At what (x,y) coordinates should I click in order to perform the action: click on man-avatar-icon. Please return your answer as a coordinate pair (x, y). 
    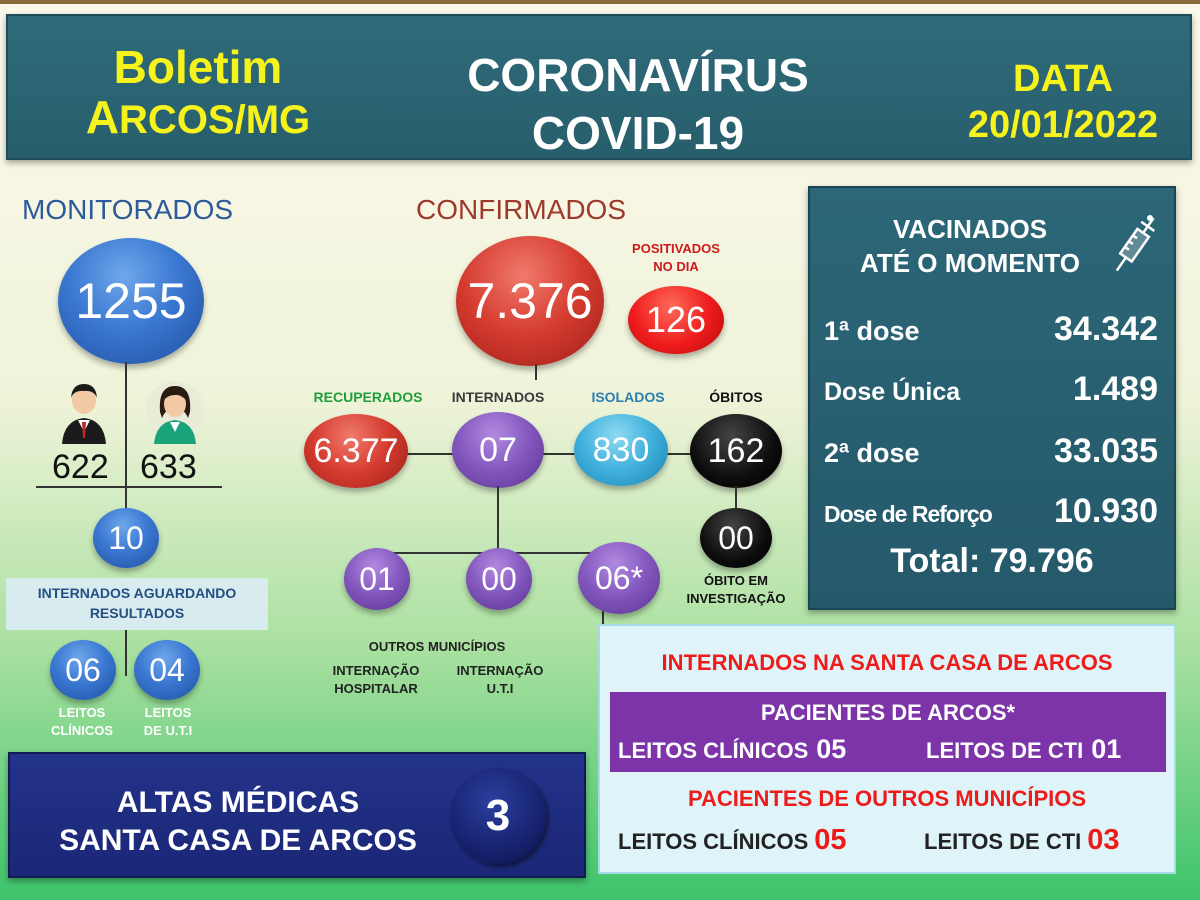
    Looking at the image, I should click on (84, 414).